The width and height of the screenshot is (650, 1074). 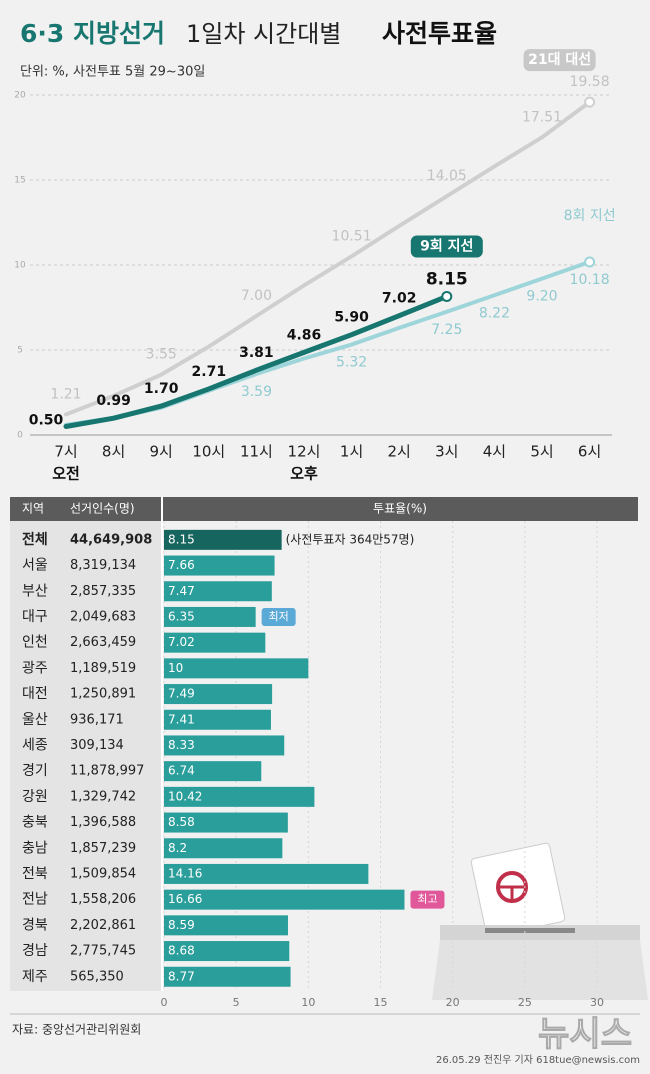 I want to click on data-label: 10.51, so click(x=352, y=236).